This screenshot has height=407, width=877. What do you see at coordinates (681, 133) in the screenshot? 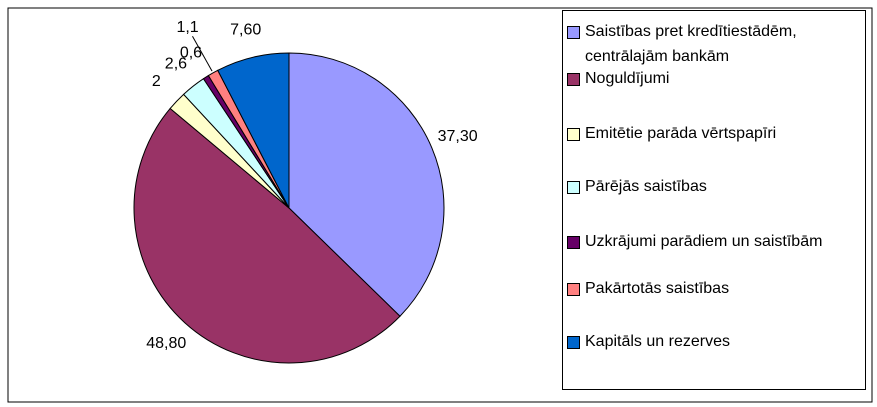
I see `legend-label: Emitētie parāda vērtspapīri` at bounding box center [681, 133].